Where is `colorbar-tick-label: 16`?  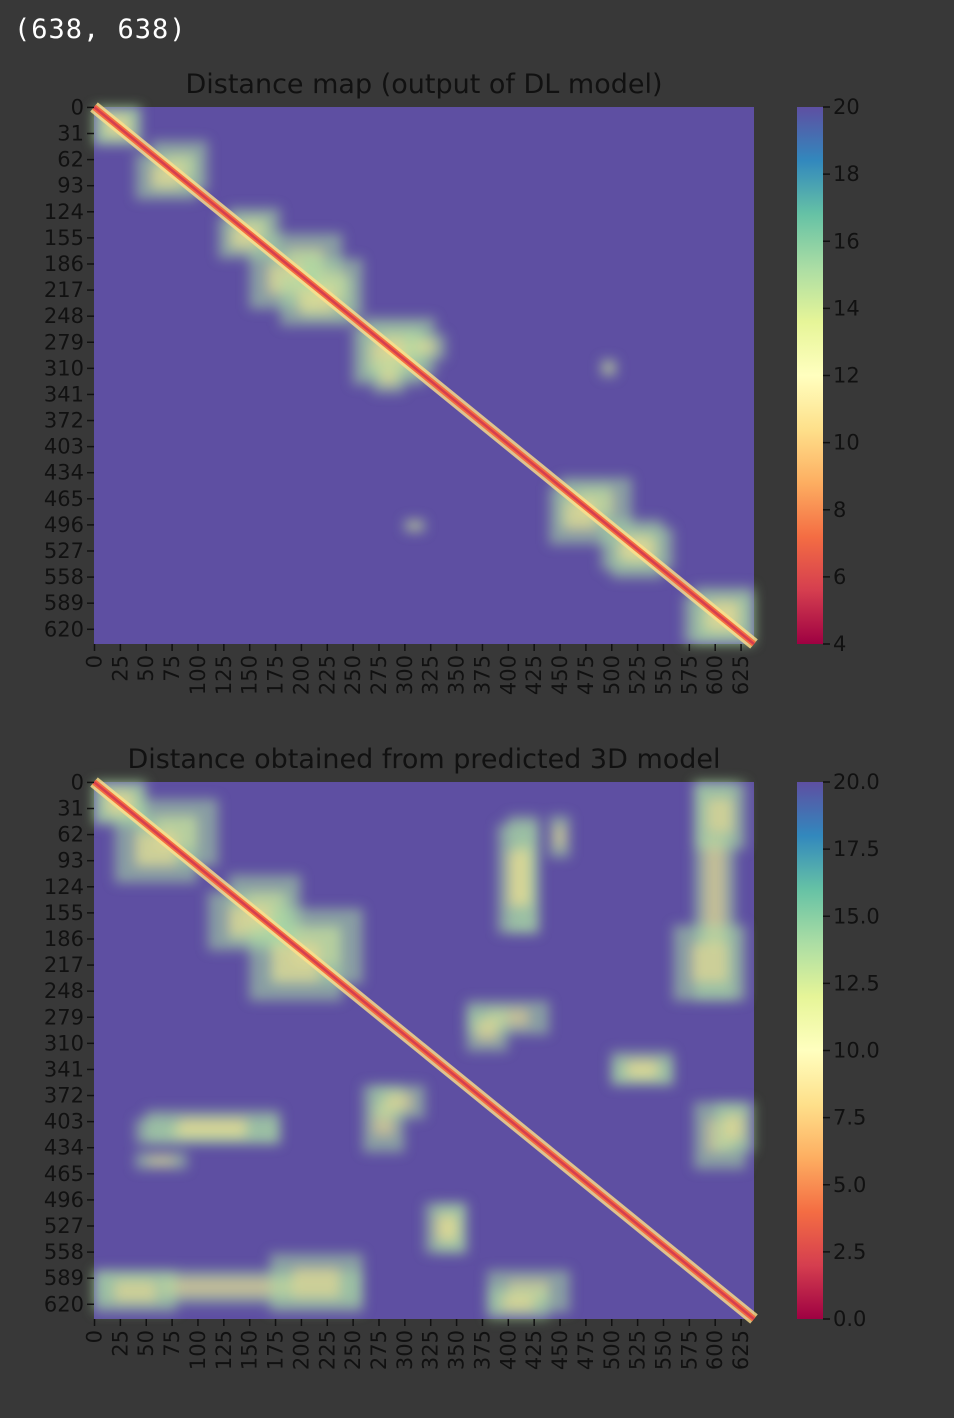
colorbar-tick-label: 16 is located at coordinates (846, 241).